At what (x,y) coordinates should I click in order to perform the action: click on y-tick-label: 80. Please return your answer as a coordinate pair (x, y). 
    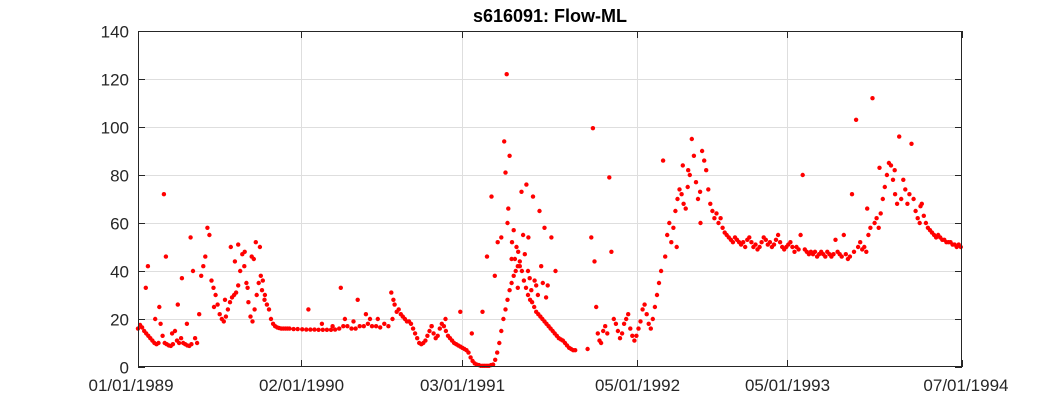
    Looking at the image, I should click on (119, 176).